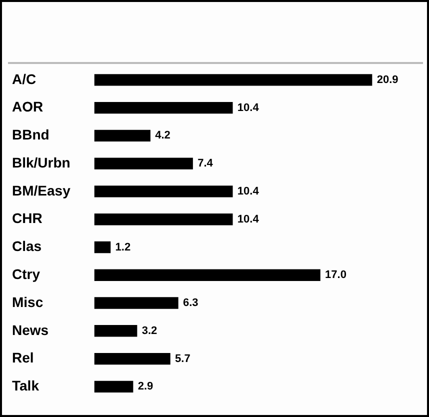 This screenshot has width=429, height=417. Describe the element at coordinates (206, 164) in the screenshot. I see `data-label: 7.4` at that location.